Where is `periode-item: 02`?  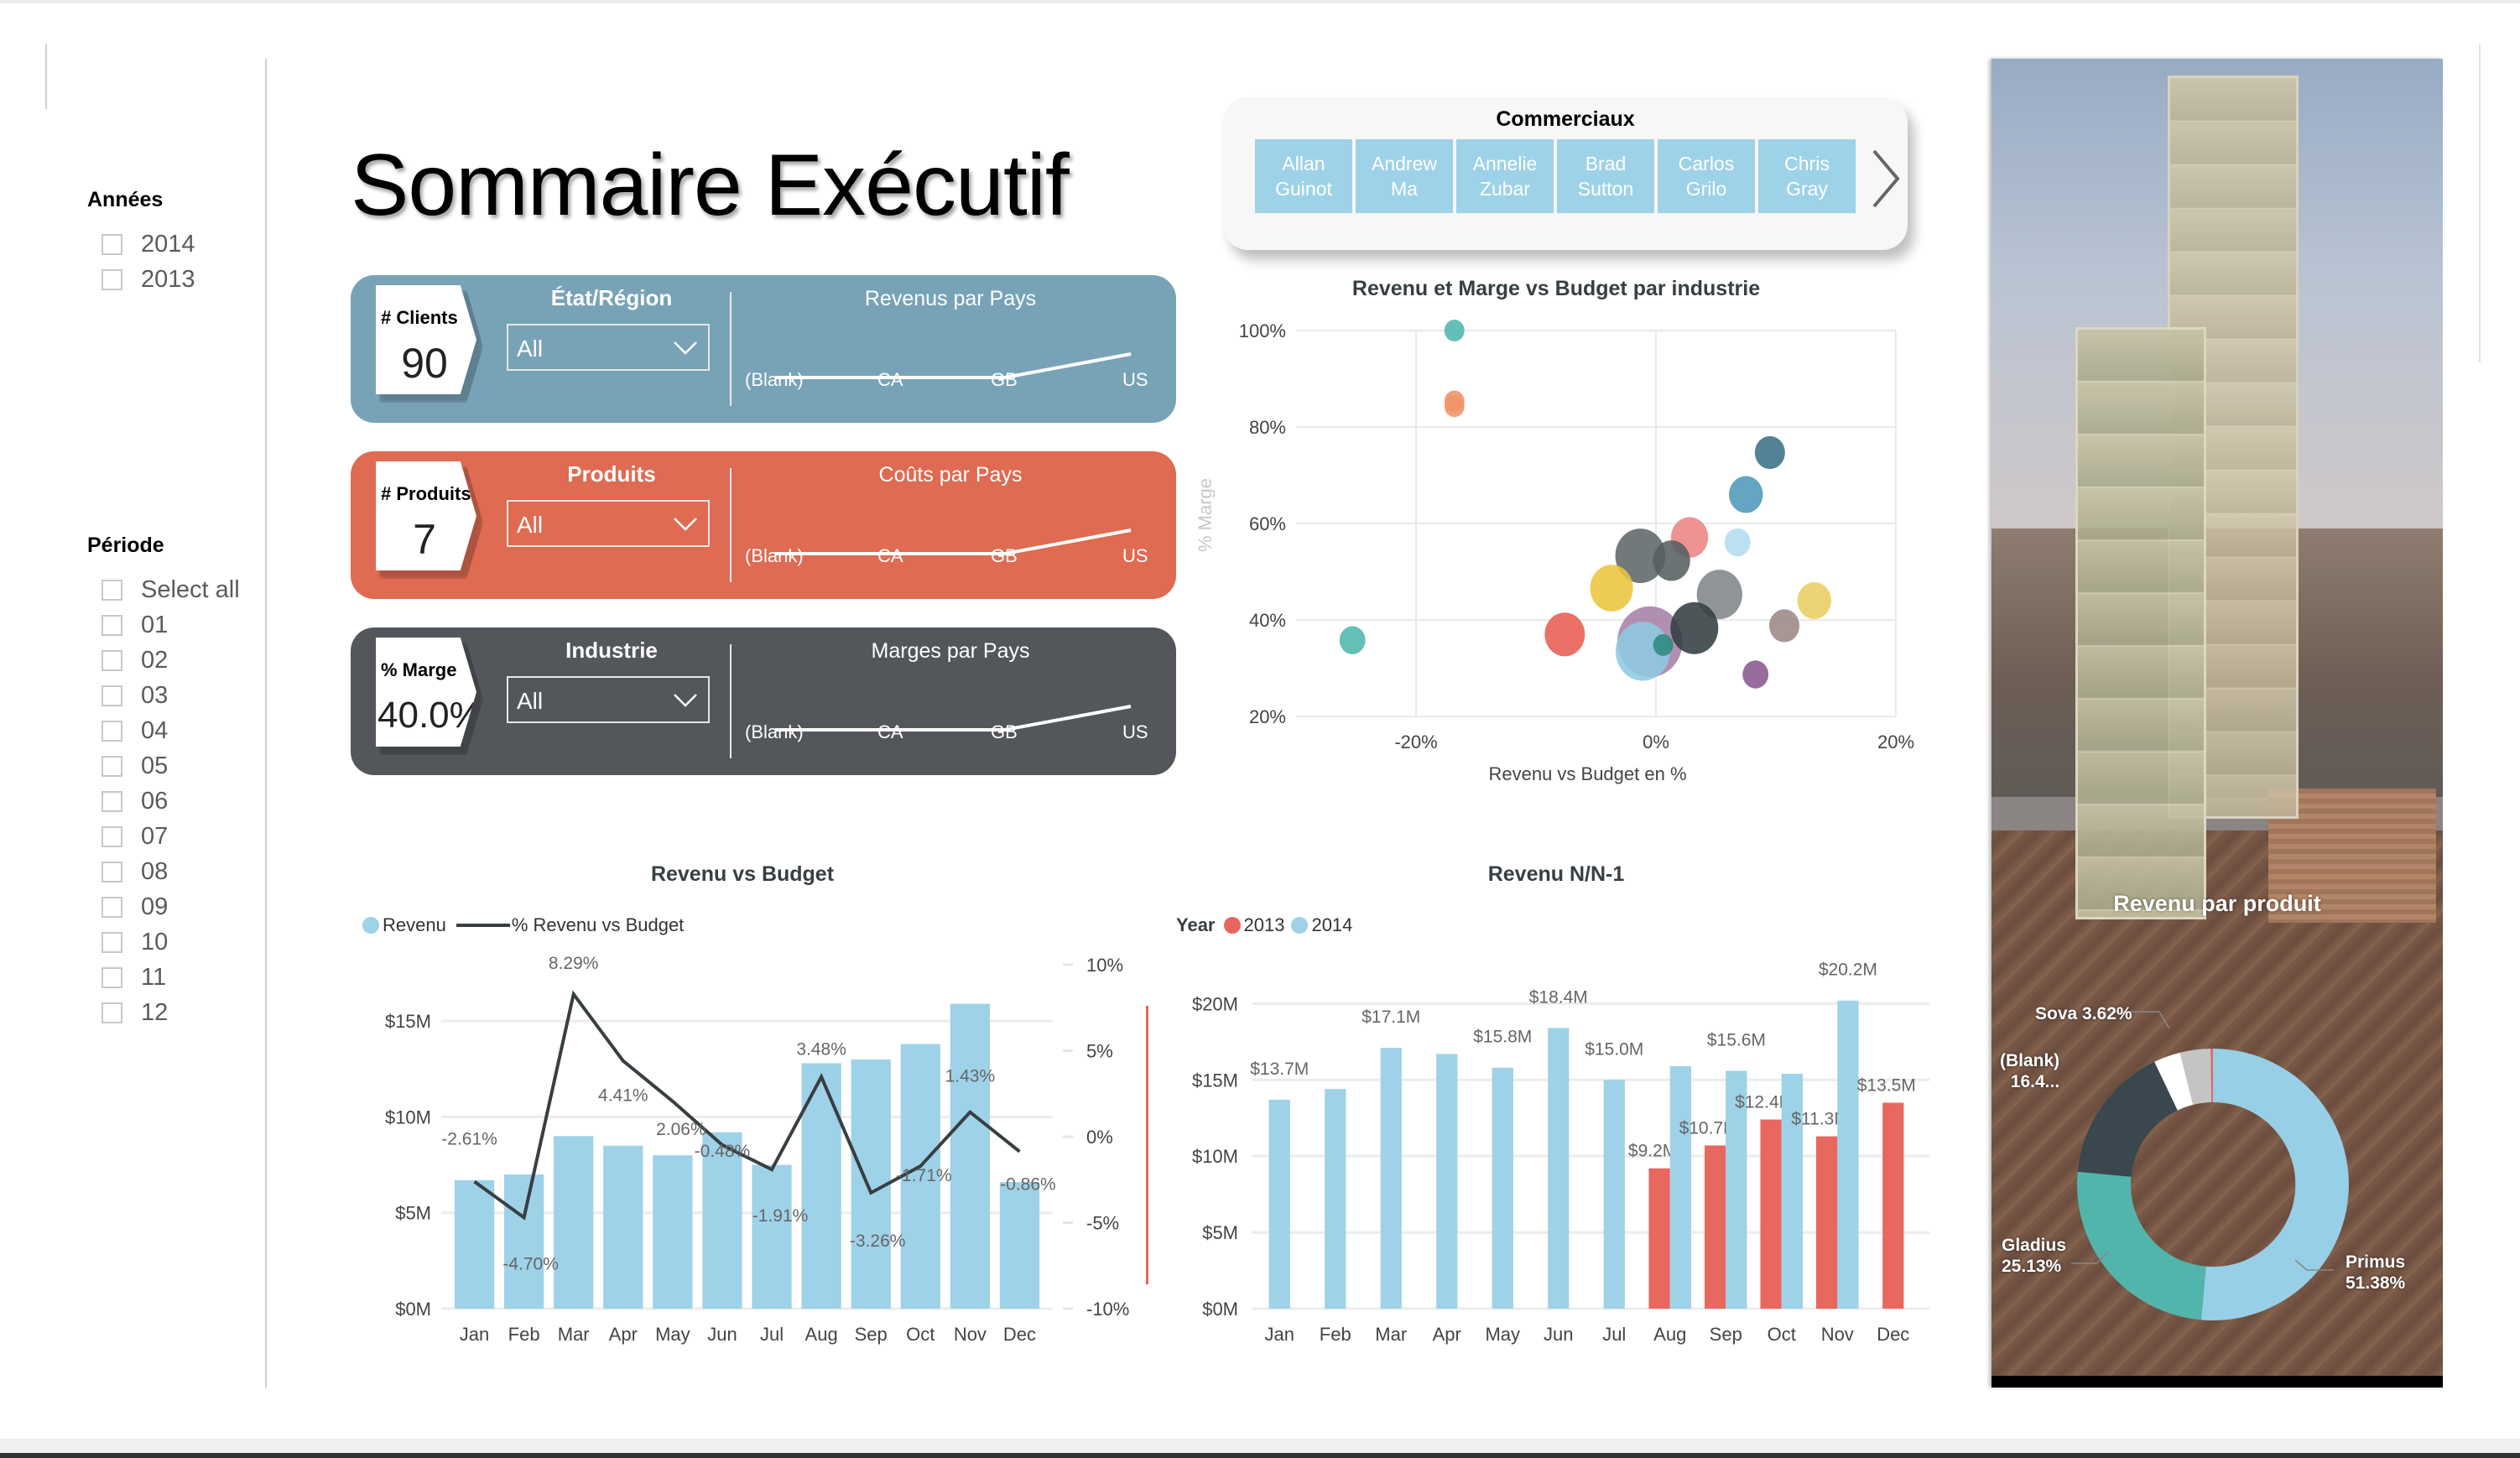
periode-item: 02 is located at coordinates (171, 660).